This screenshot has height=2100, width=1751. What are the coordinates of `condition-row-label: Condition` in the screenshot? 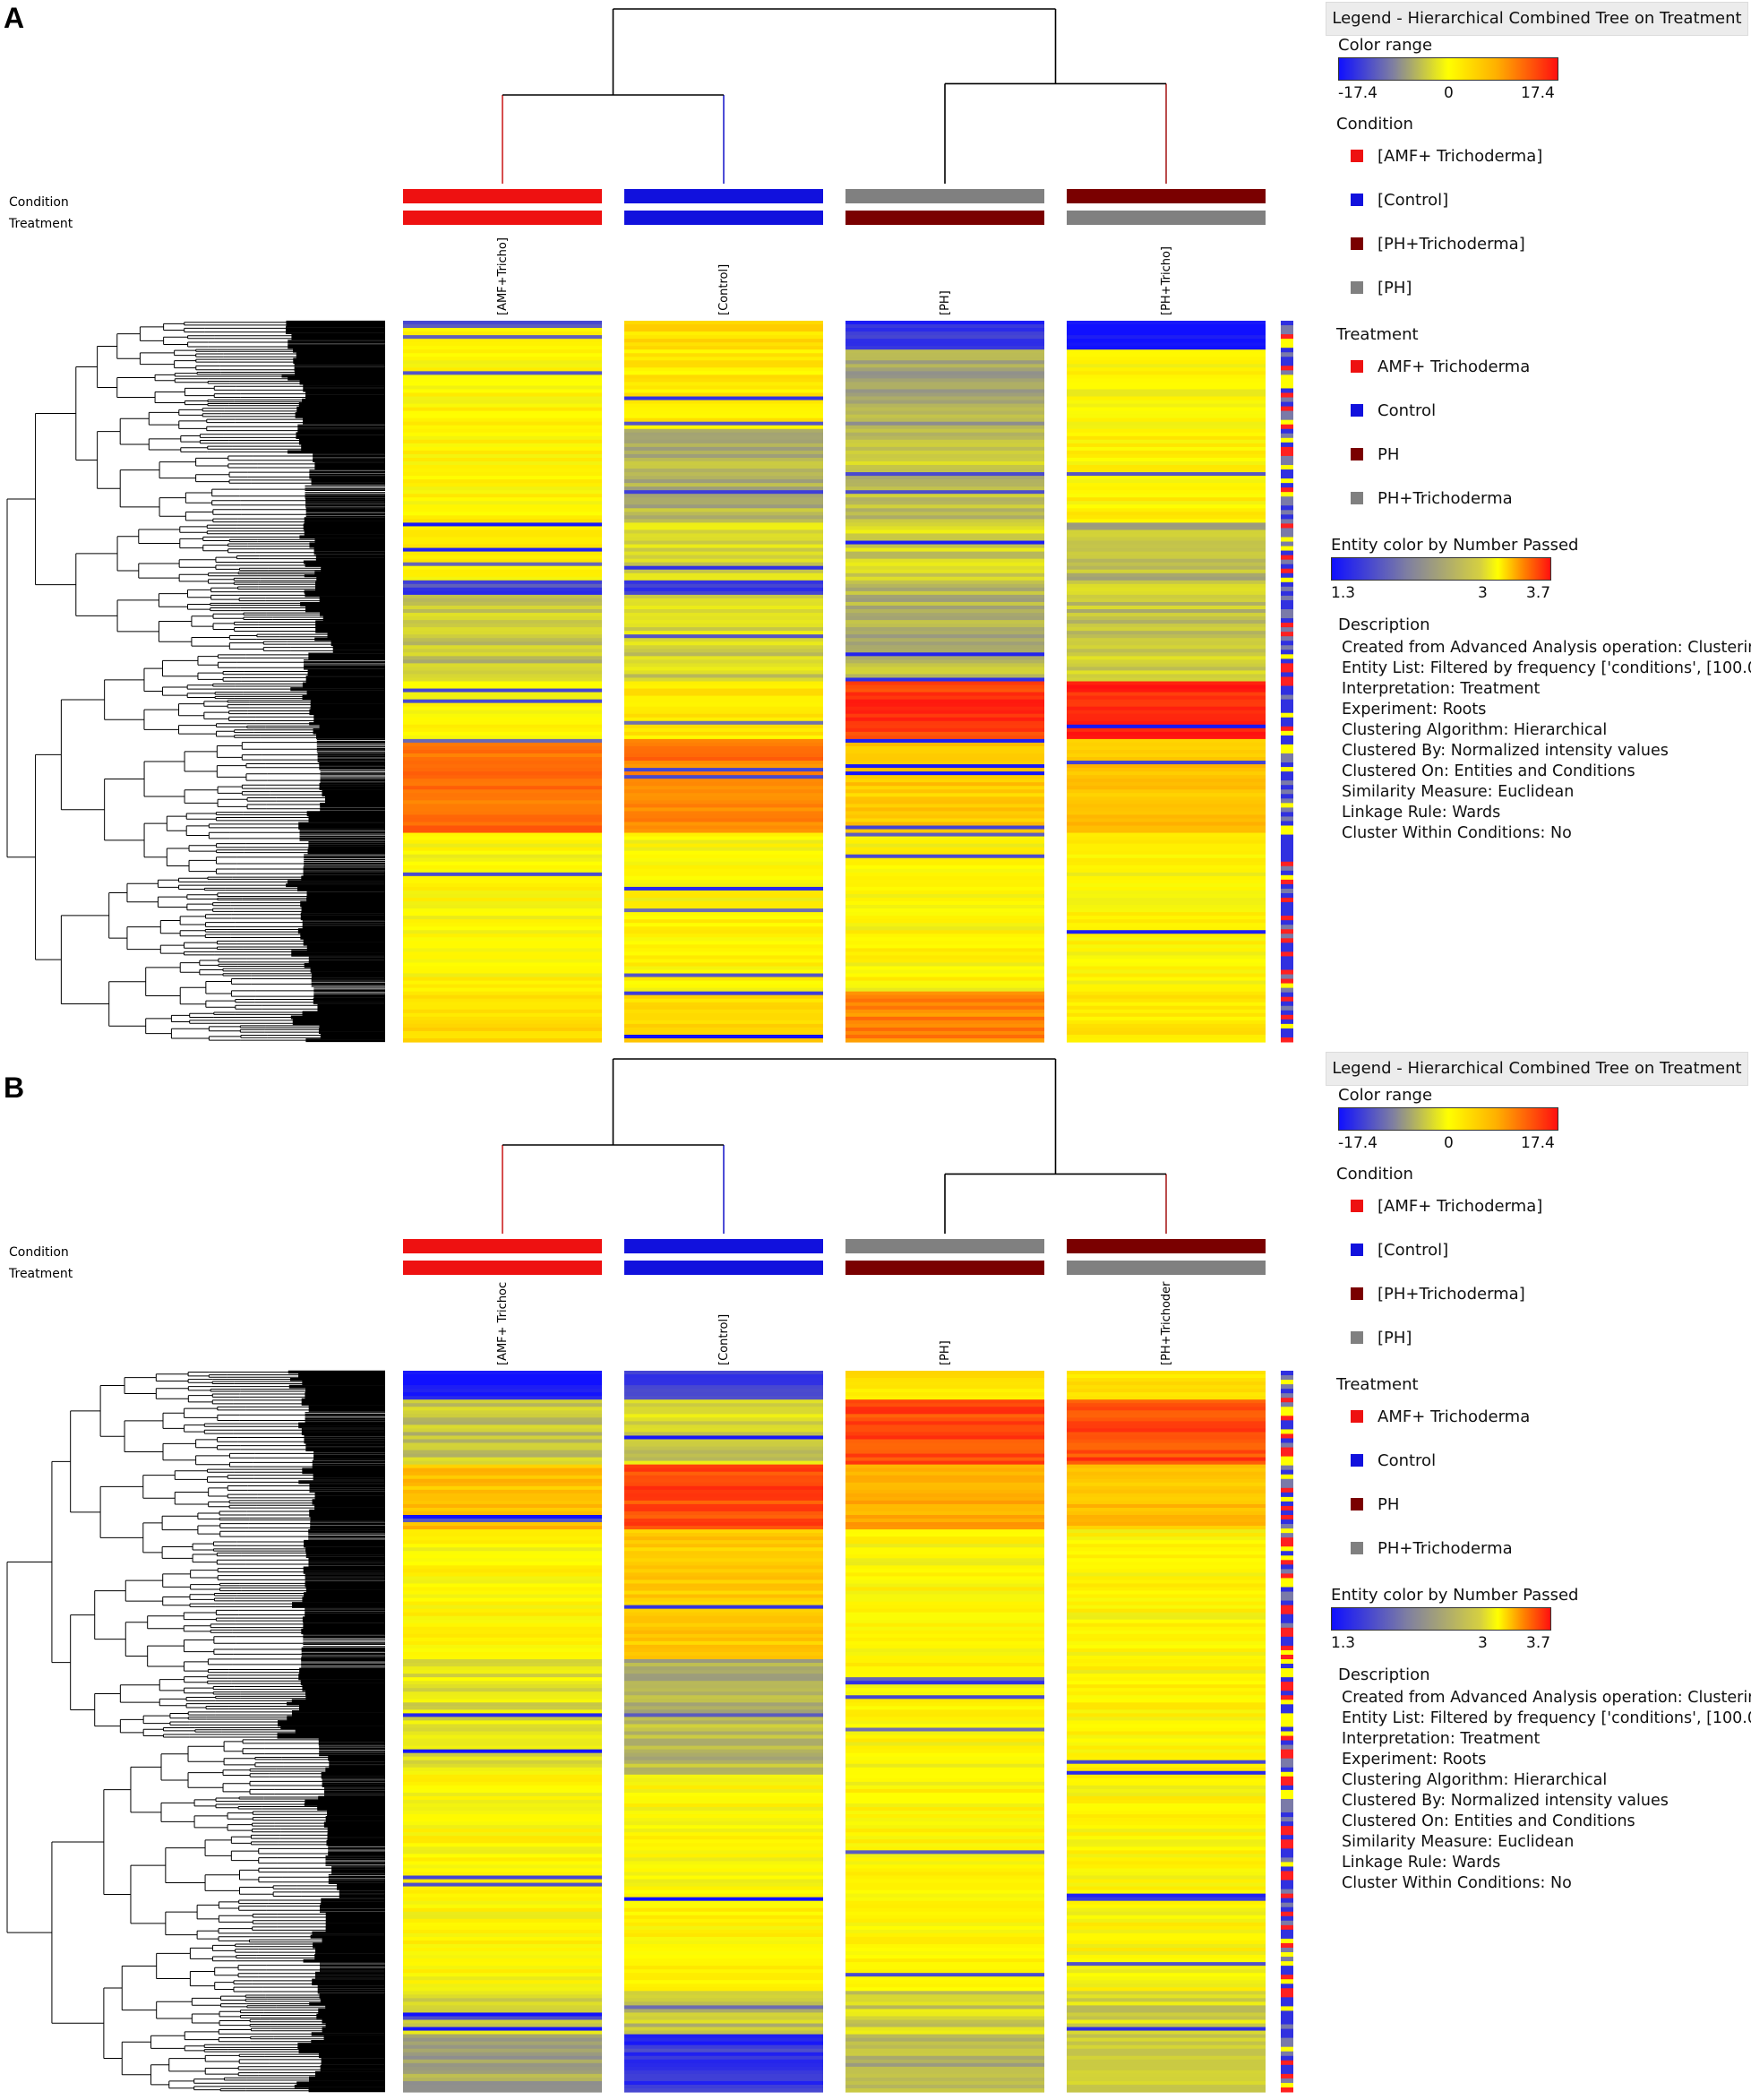 It's located at (39, 1252).